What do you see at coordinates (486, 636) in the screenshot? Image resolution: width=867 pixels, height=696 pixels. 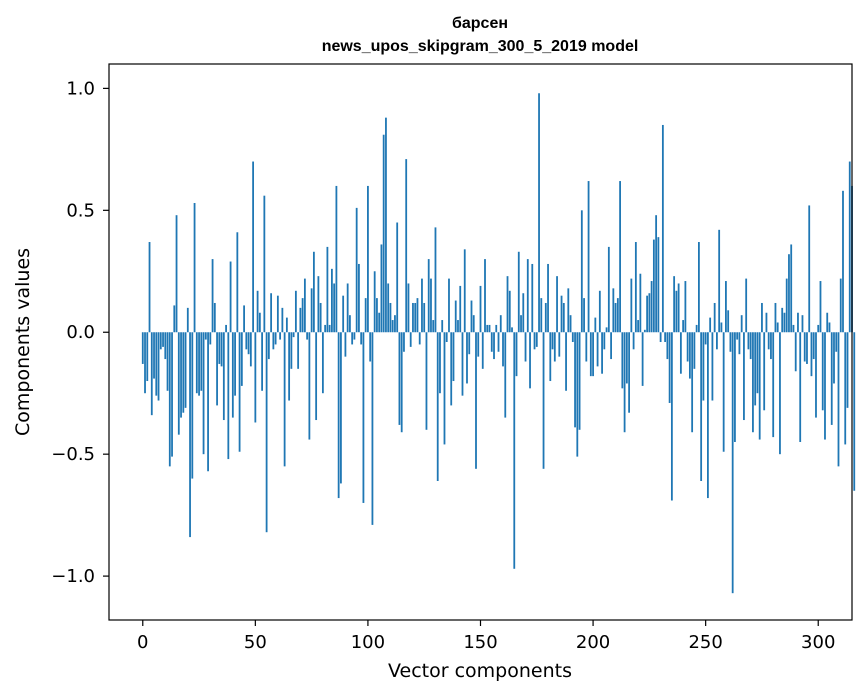 I see `x-axis-ticks: 0 50 100 150 200 250 300` at bounding box center [486, 636].